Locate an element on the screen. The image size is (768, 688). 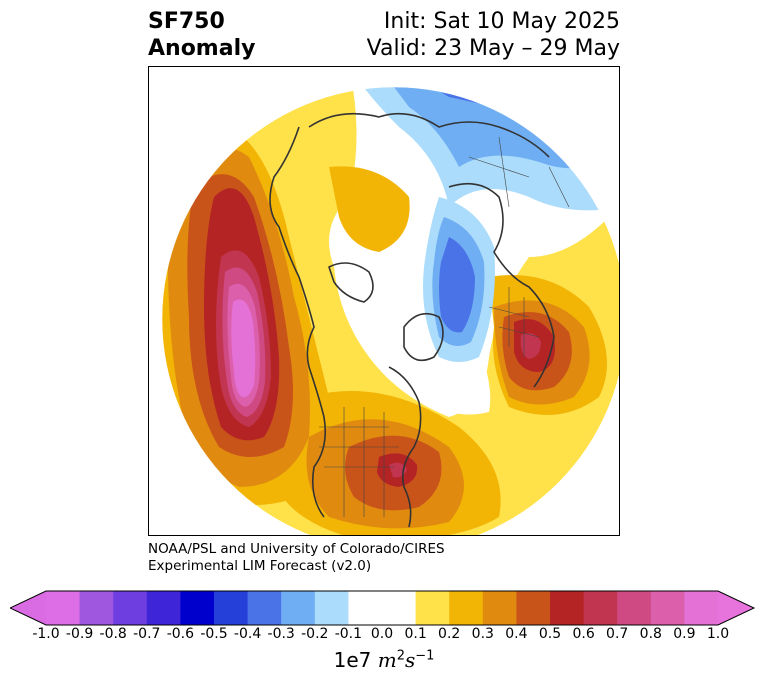
init-date: Init: Sat 10 May 2025 is located at coordinates (501, 21).